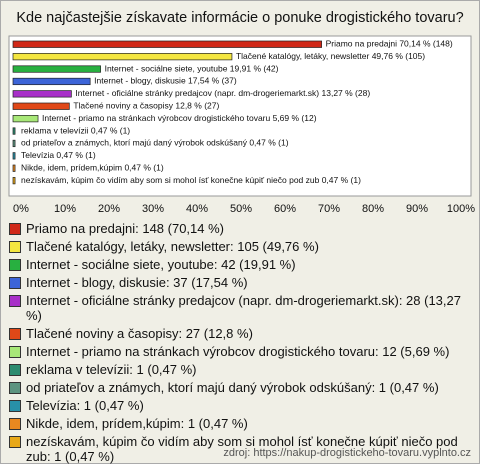 Image resolution: width=480 pixels, height=467 pixels. I want to click on legend-item: Internet - blogy, diskusie: 37 (17,54 %), so click(240, 282).